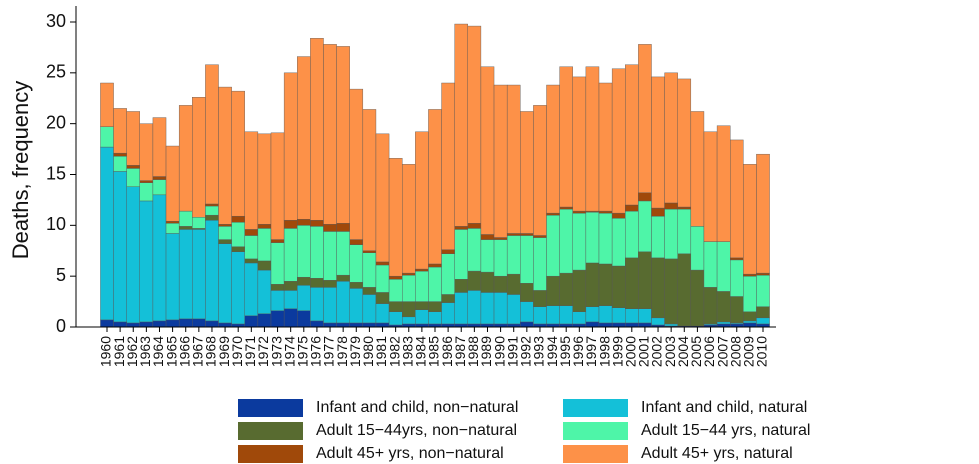 This screenshot has width=979, height=464. What do you see at coordinates (696, 351) in the screenshot?
I see `x-tick-label: 2005` at bounding box center [696, 351].